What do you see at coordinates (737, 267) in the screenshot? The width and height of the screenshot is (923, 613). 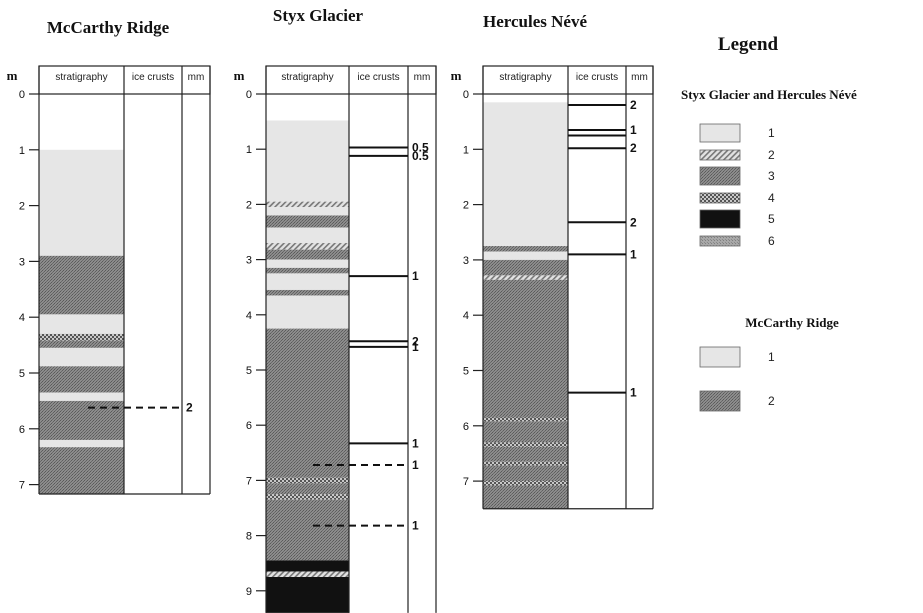 I see `legend-items: 1 2 3 4 5 6 1 2` at bounding box center [737, 267].